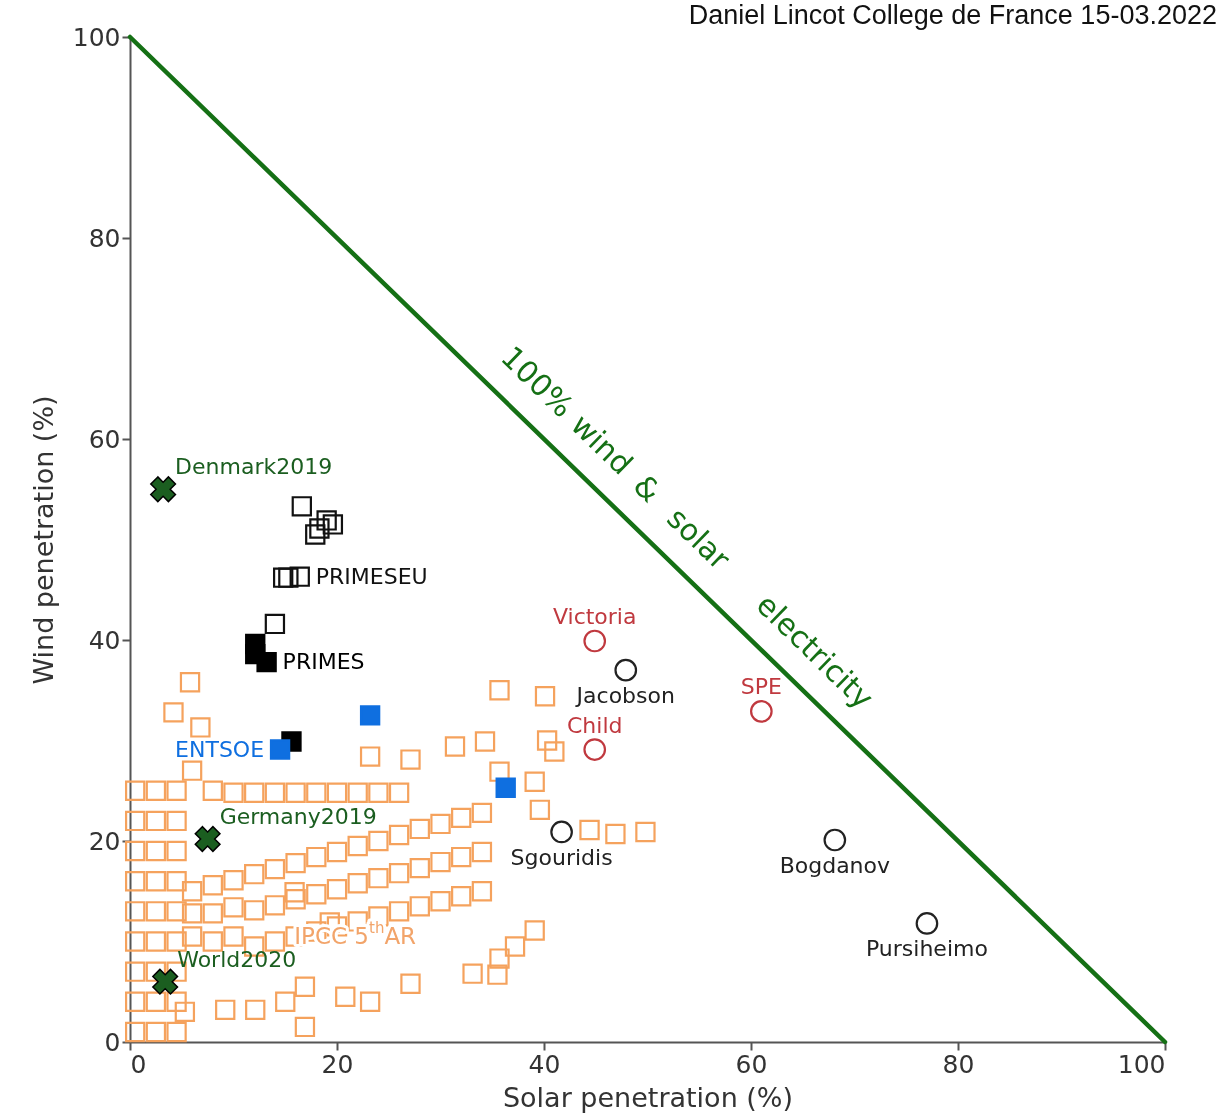 Image resolution: width=1225 pixels, height=1114 pixels. What do you see at coordinates (298, 816) in the screenshot?
I see `data-label: Germany2019` at bounding box center [298, 816].